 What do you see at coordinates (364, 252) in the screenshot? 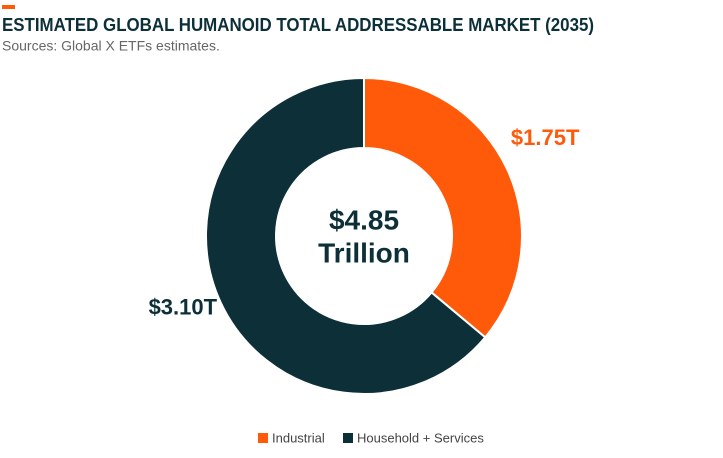
I see `center-label: Trillion` at bounding box center [364, 252].